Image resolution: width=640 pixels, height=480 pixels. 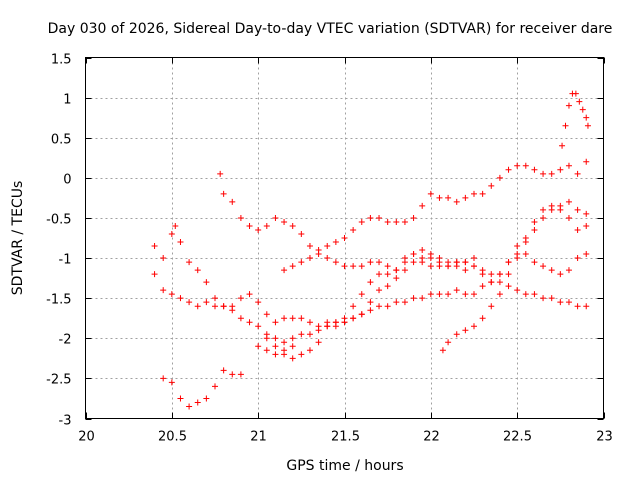 I want to click on y-tick-label: -2, so click(x=65, y=340).